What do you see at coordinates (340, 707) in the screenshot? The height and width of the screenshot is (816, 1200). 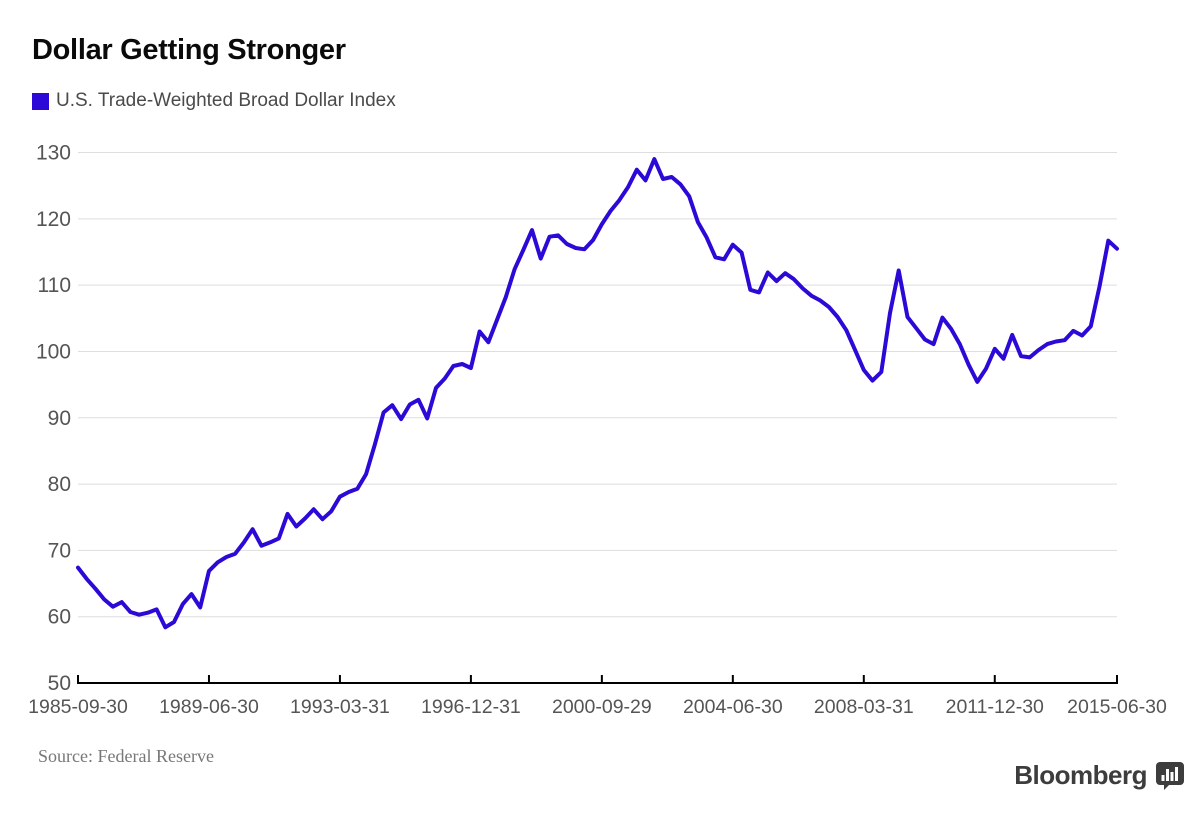 I see `x-tick-label: 1993-03-31` at bounding box center [340, 707].